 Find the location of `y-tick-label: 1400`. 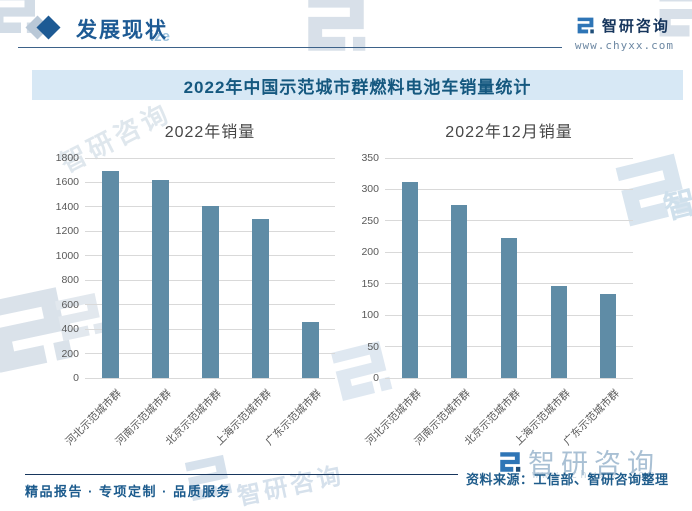

y-tick-label: 1400 is located at coordinates (67, 206).